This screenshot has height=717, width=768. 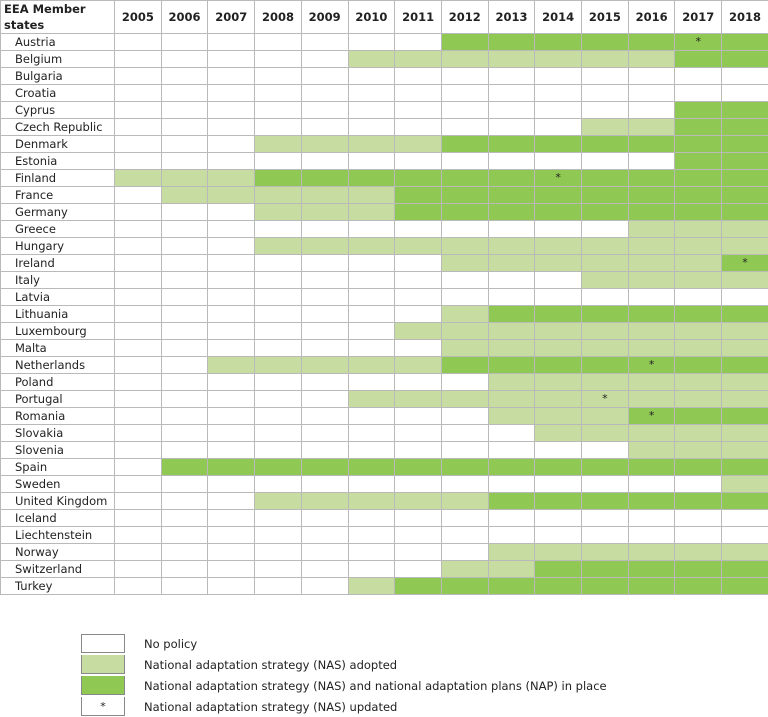 I want to click on table-row: Ireland*, so click(x=384, y=263).